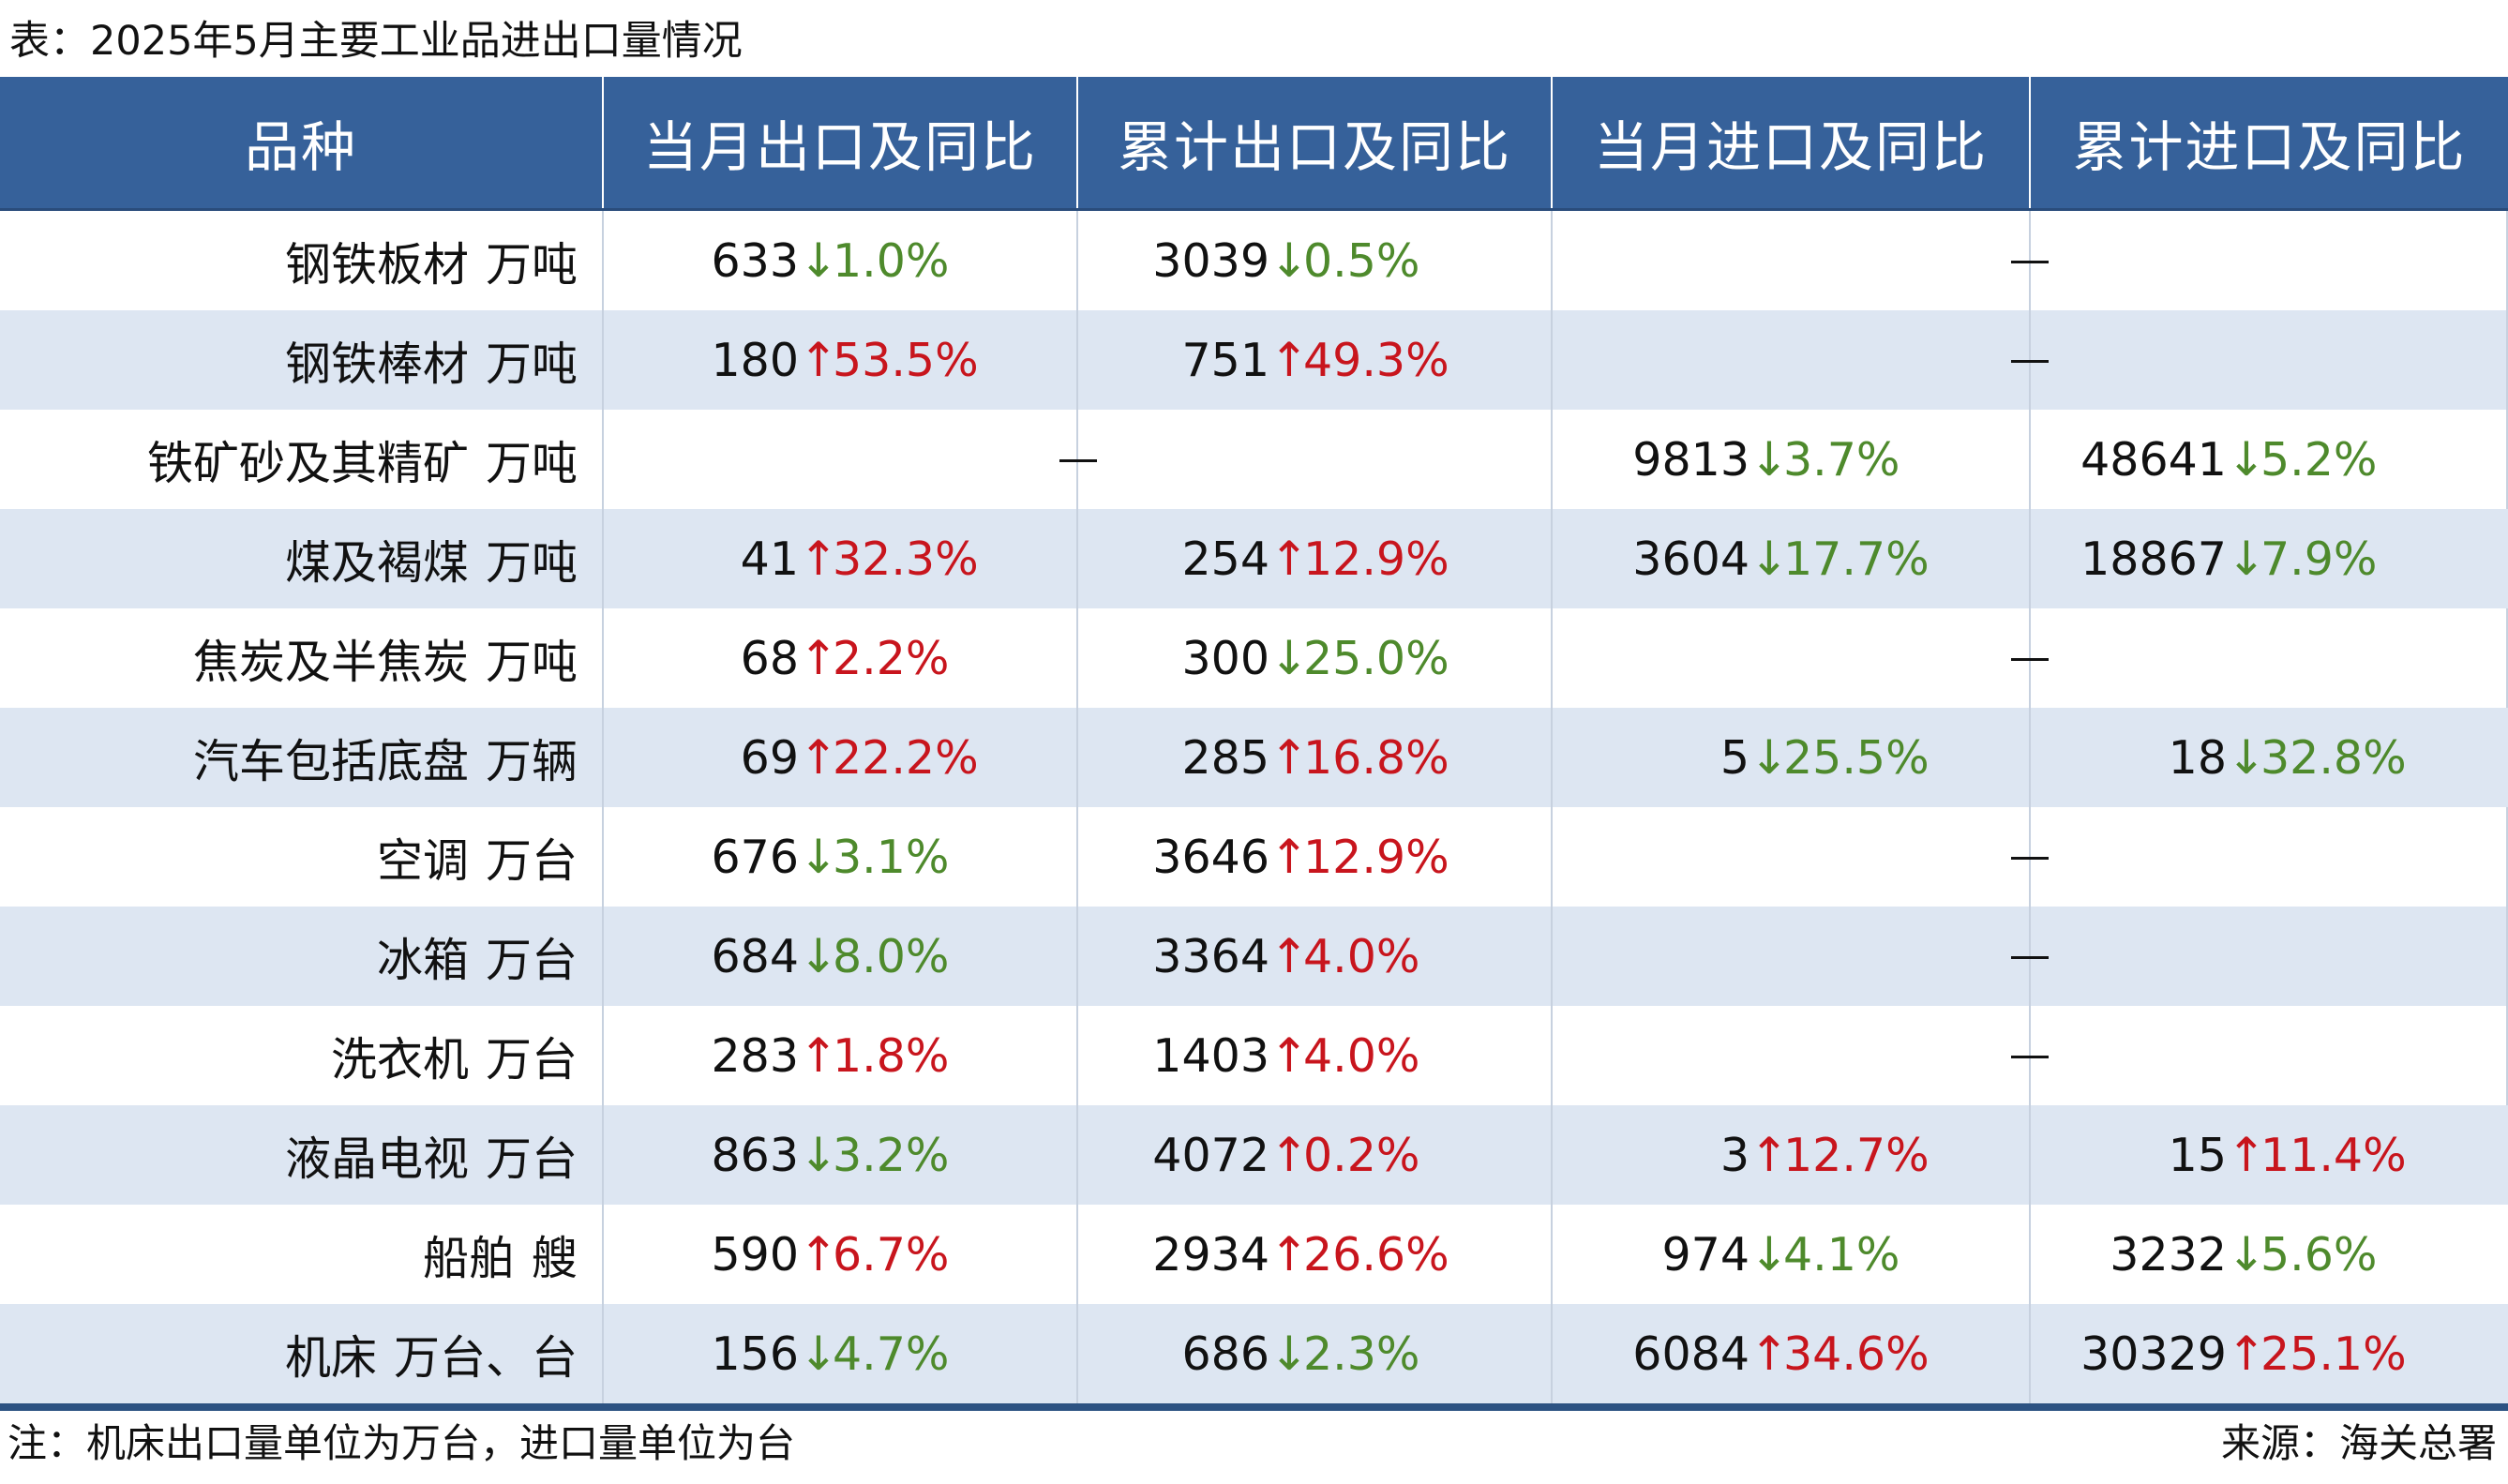  I want to click on cumulative-export-cell: 751 ↑ 49.3%, so click(1315, 360).